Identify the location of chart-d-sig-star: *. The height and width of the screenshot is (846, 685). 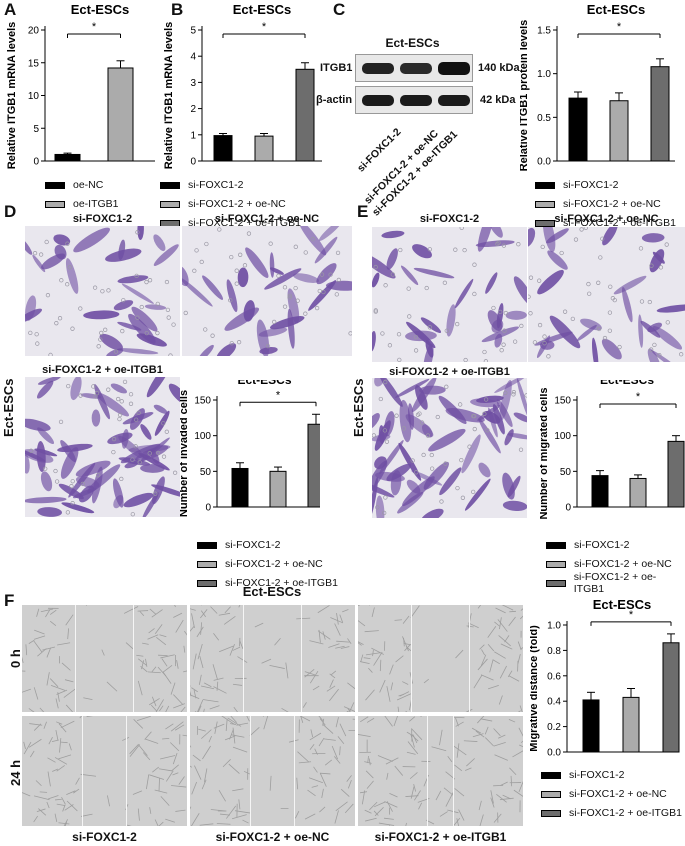
(278, 395).